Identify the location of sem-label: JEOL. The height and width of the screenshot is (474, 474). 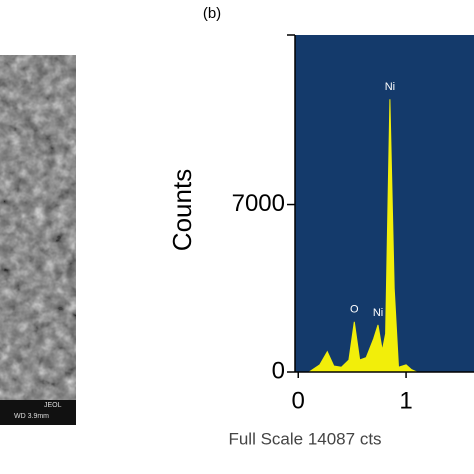
(53, 405).